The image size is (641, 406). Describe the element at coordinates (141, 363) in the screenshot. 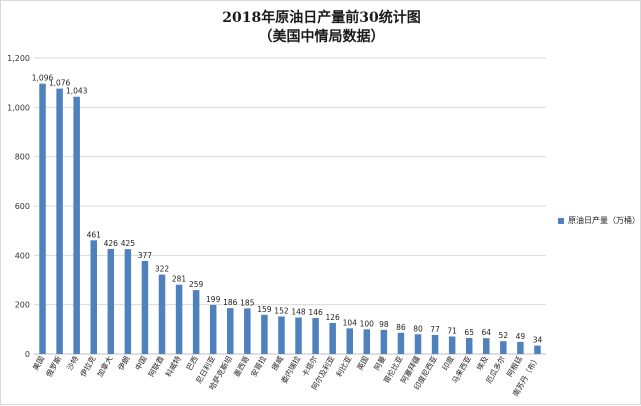

I see `x-tick-label: 中国` at that location.